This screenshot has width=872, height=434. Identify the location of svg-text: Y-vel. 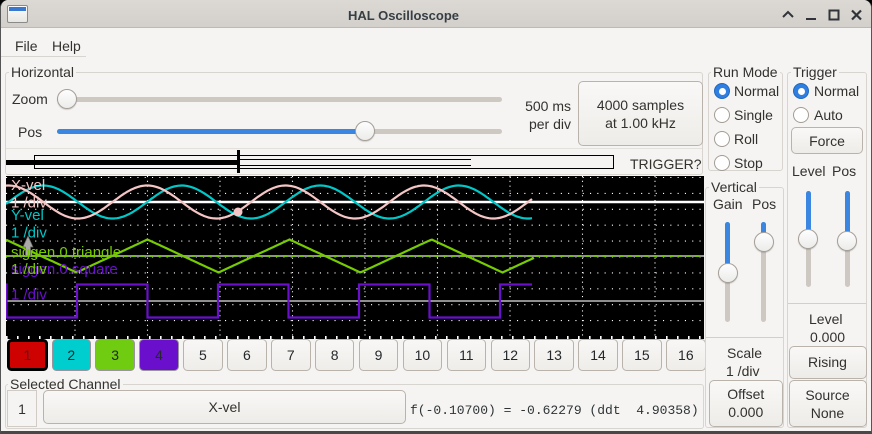
(27, 215).